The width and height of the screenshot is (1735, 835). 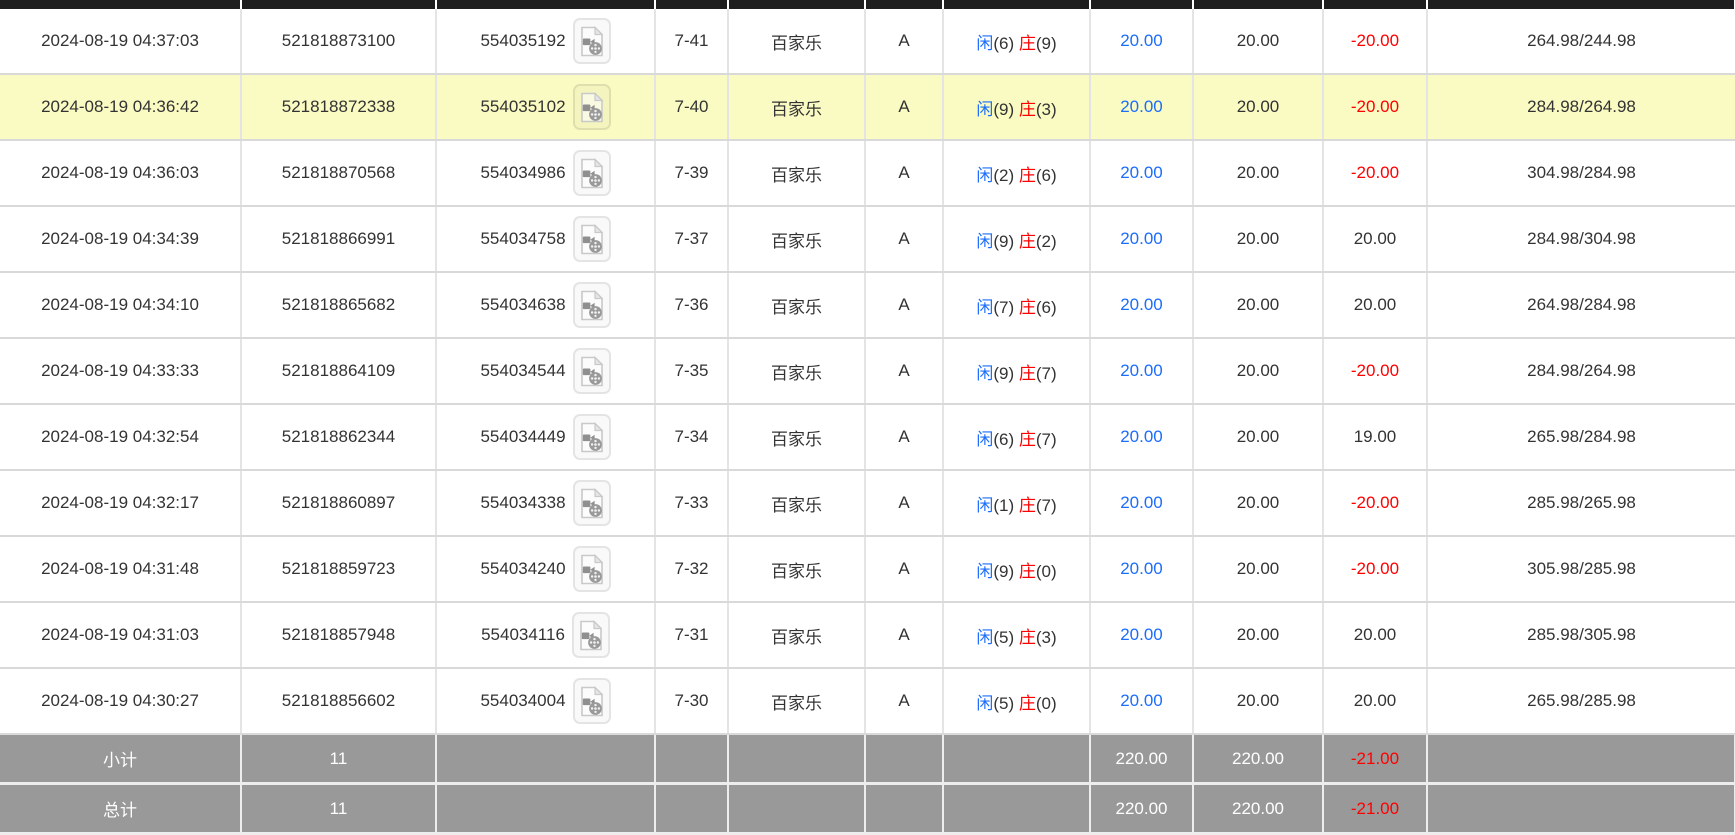 What do you see at coordinates (523, 634) in the screenshot?
I see `game-id-text: 554034116` at bounding box center [523, 634].